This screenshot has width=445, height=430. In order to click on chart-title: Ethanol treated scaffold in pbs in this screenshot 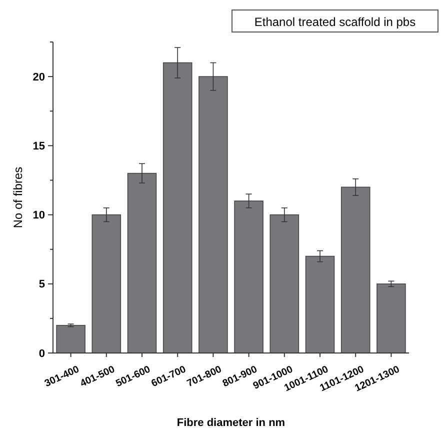, I will do `click(335, 22)`.